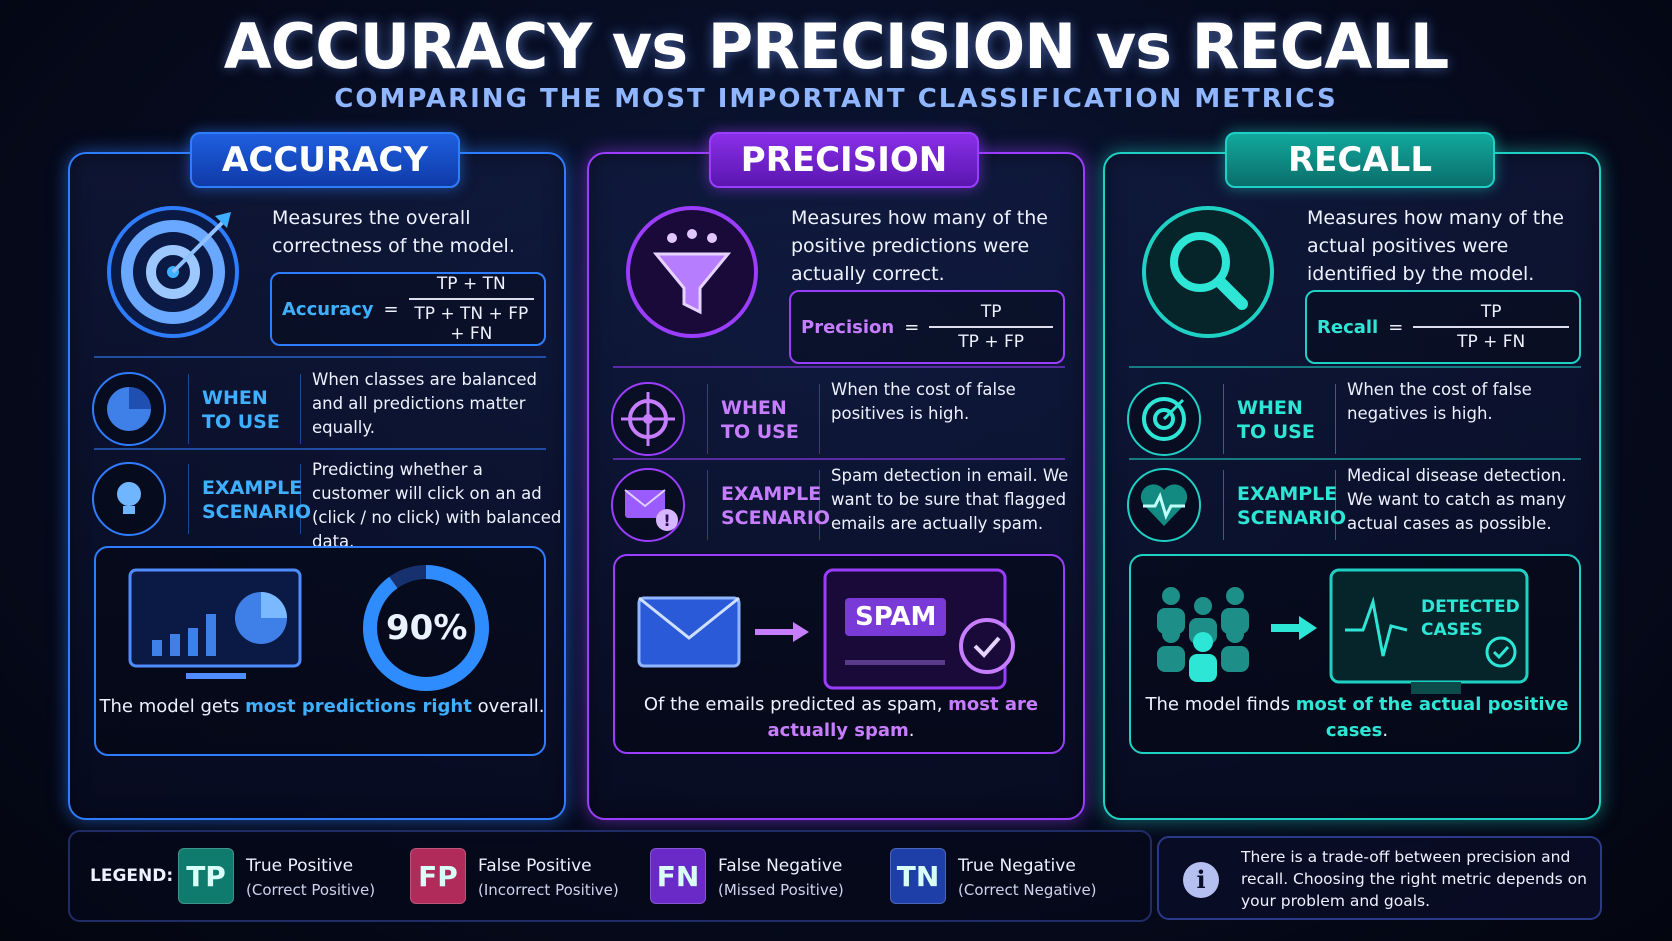  I want to click on denominator: TP + TN + FP + FN, so click(471, 324).